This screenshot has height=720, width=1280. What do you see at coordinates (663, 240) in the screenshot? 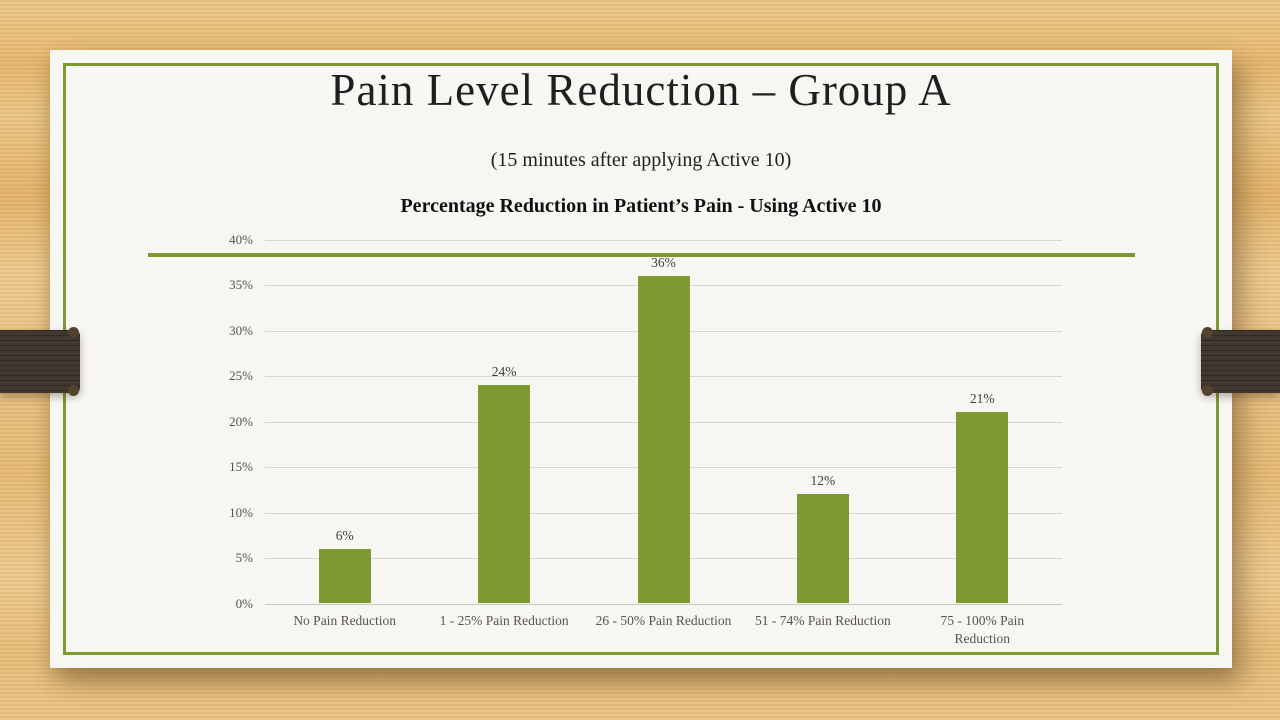
I see `gridline` at bounding box center [663, 240].